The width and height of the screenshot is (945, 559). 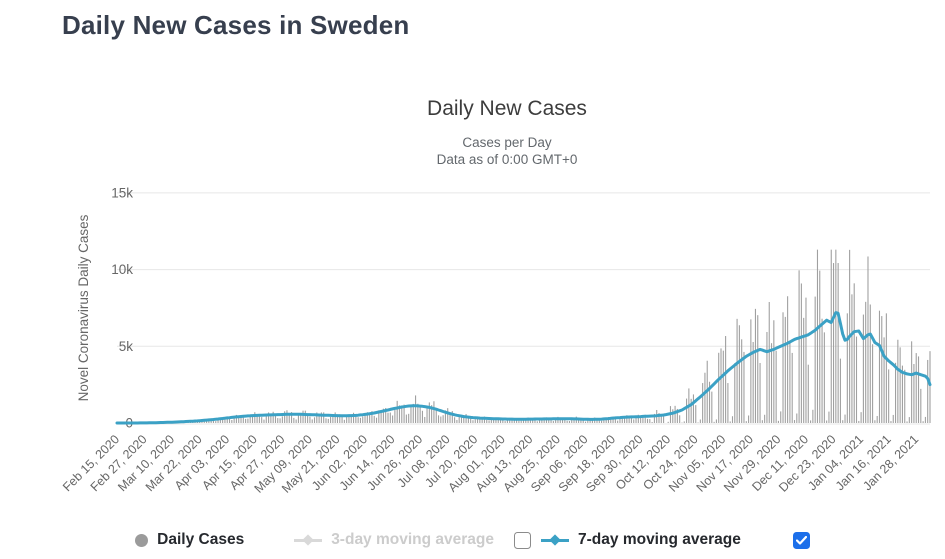 I want to click on chart-title: Daily New Cases, so click(x=507, y=108).